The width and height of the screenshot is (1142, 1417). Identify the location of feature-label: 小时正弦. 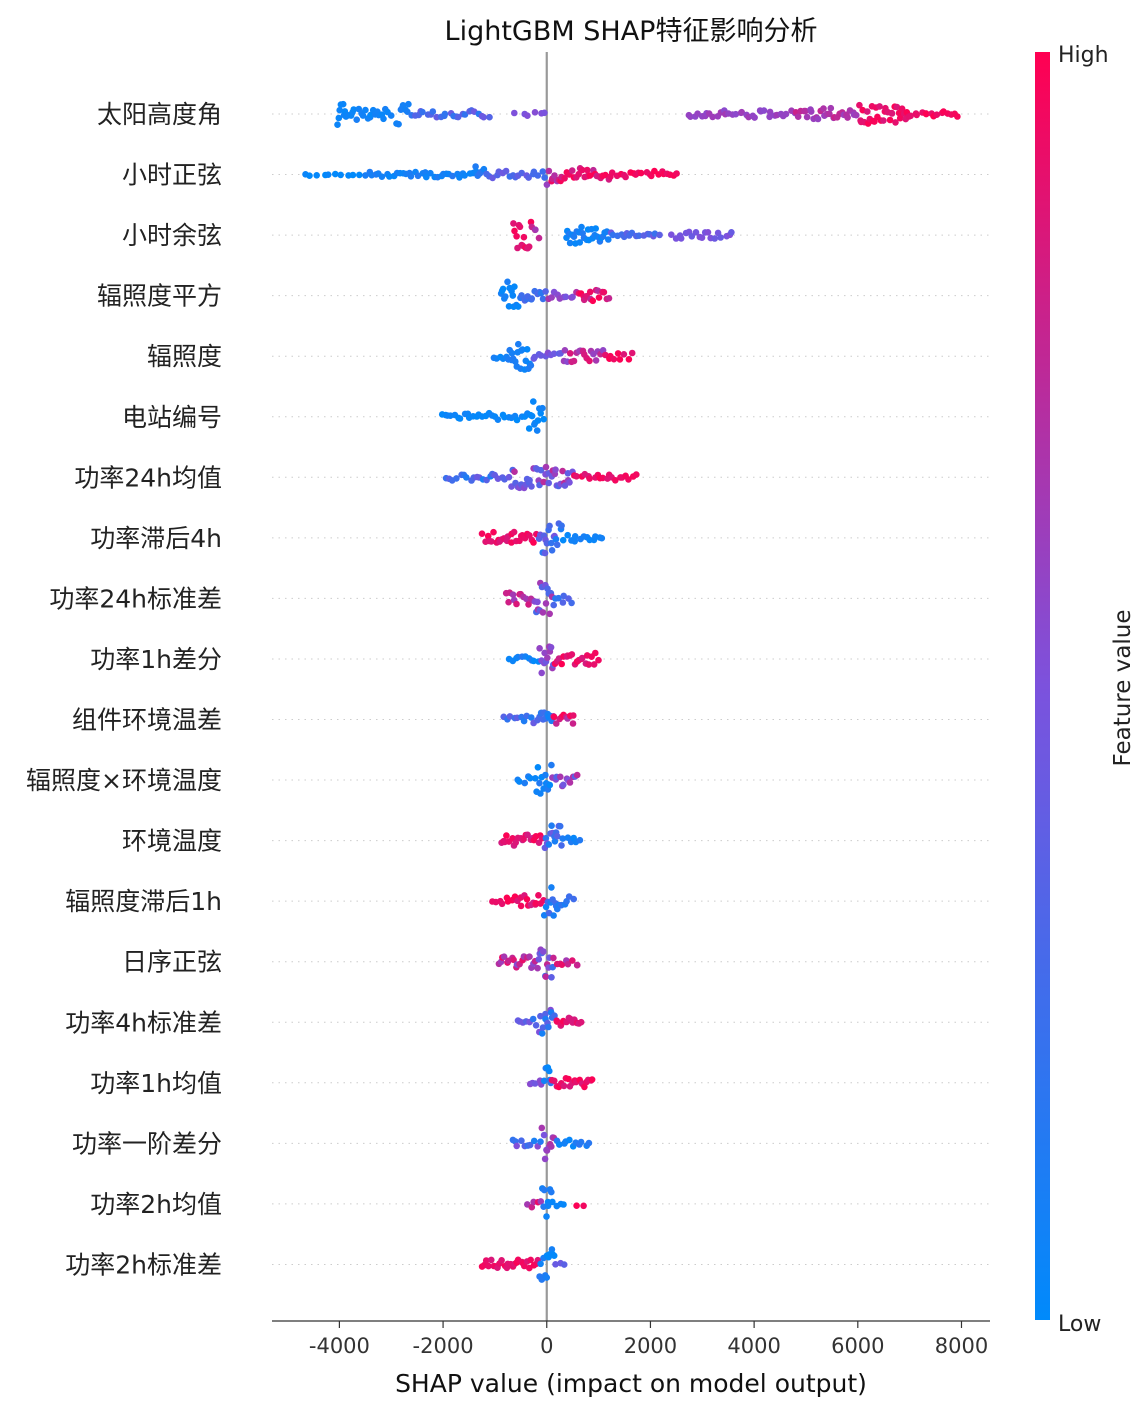
(172, 175).